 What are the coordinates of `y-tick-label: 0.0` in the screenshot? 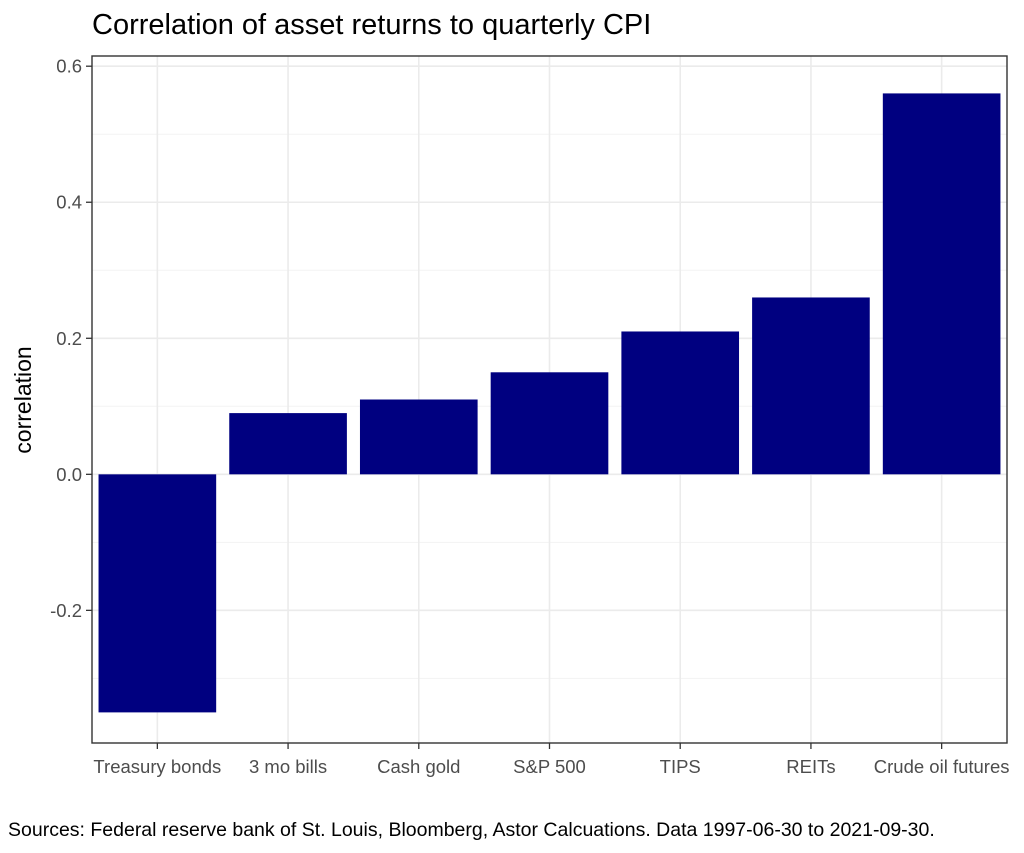 It's located at (69, 474).